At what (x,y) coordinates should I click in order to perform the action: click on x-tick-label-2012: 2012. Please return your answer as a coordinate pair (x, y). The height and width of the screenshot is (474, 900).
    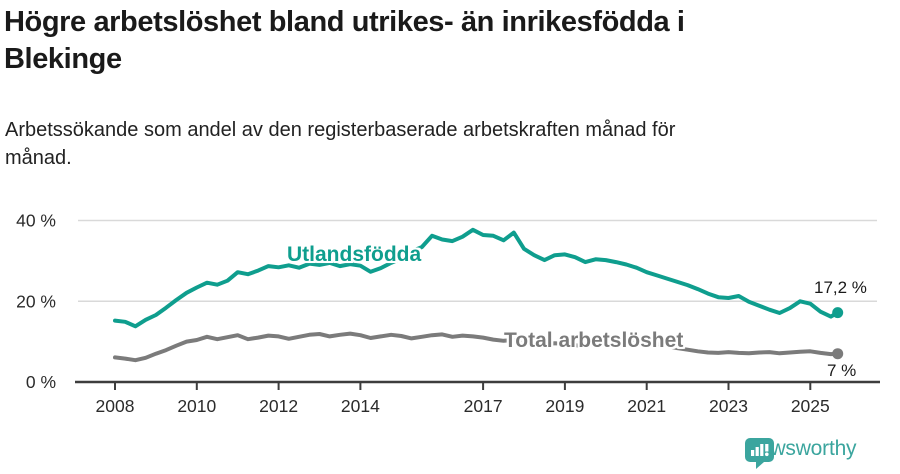
    Looking at the image, I should click on (278, 406).